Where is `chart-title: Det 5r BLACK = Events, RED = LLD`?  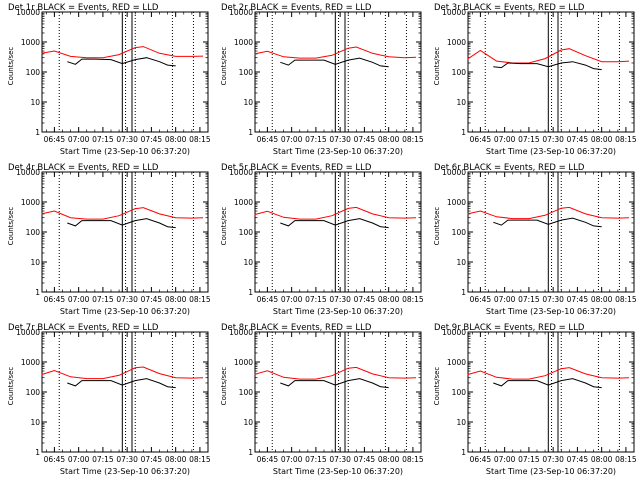
chart-title: Det 5r BLACK = Events, RED = LLD is located at coordinates (296, 168).